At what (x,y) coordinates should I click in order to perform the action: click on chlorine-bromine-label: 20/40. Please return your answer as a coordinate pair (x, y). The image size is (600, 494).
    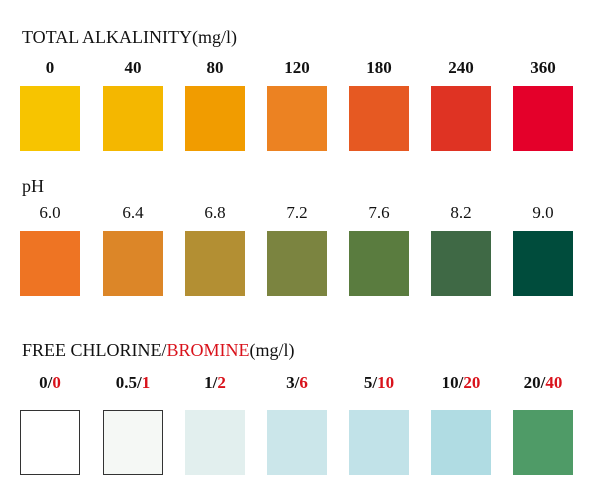
    Looking at the image, I should click on (543, 383).